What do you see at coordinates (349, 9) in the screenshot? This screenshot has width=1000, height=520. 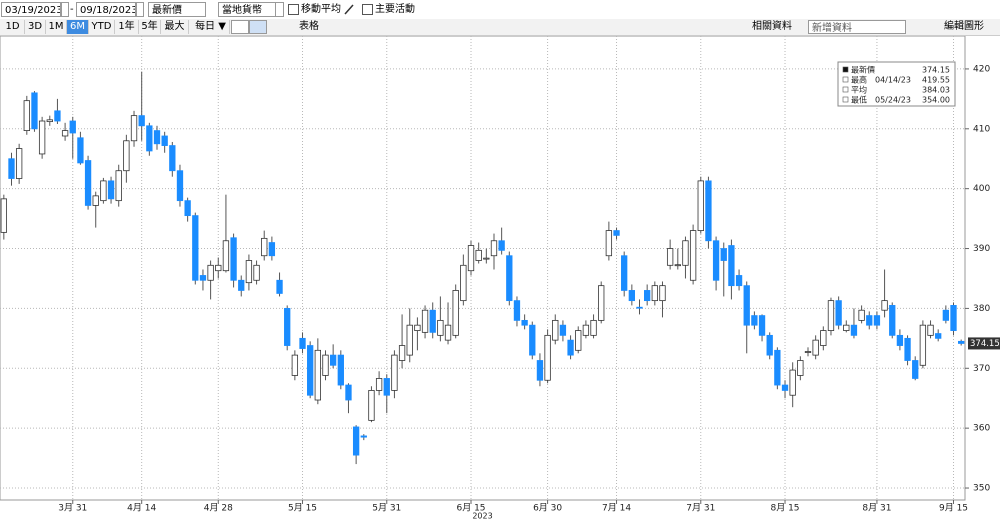 I see `pencil-icon` at bounding box center [349, 9].